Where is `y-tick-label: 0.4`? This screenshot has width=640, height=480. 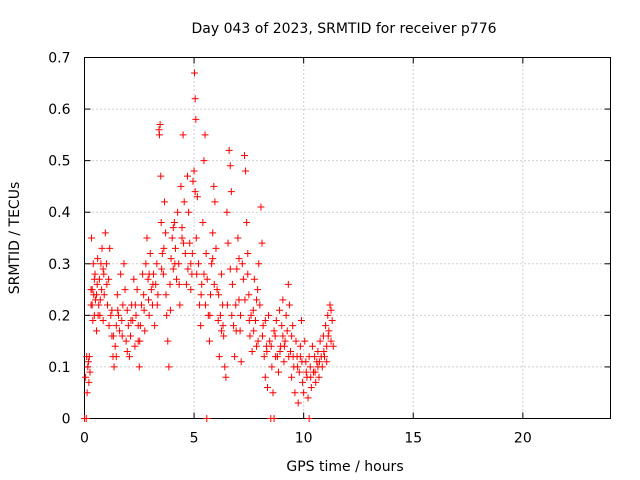
y-tick-label: 0.4 is located at coordinates (59, 213).